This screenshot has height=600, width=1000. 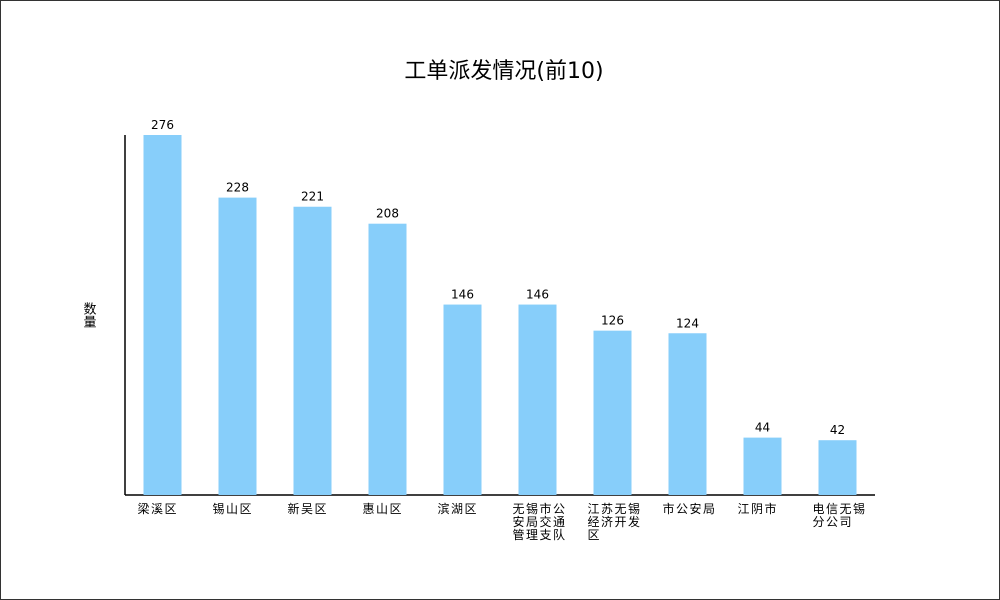 I want to click on x-tick-label: 无锡市公安局交通管理支队, so click(x=540, y=521).